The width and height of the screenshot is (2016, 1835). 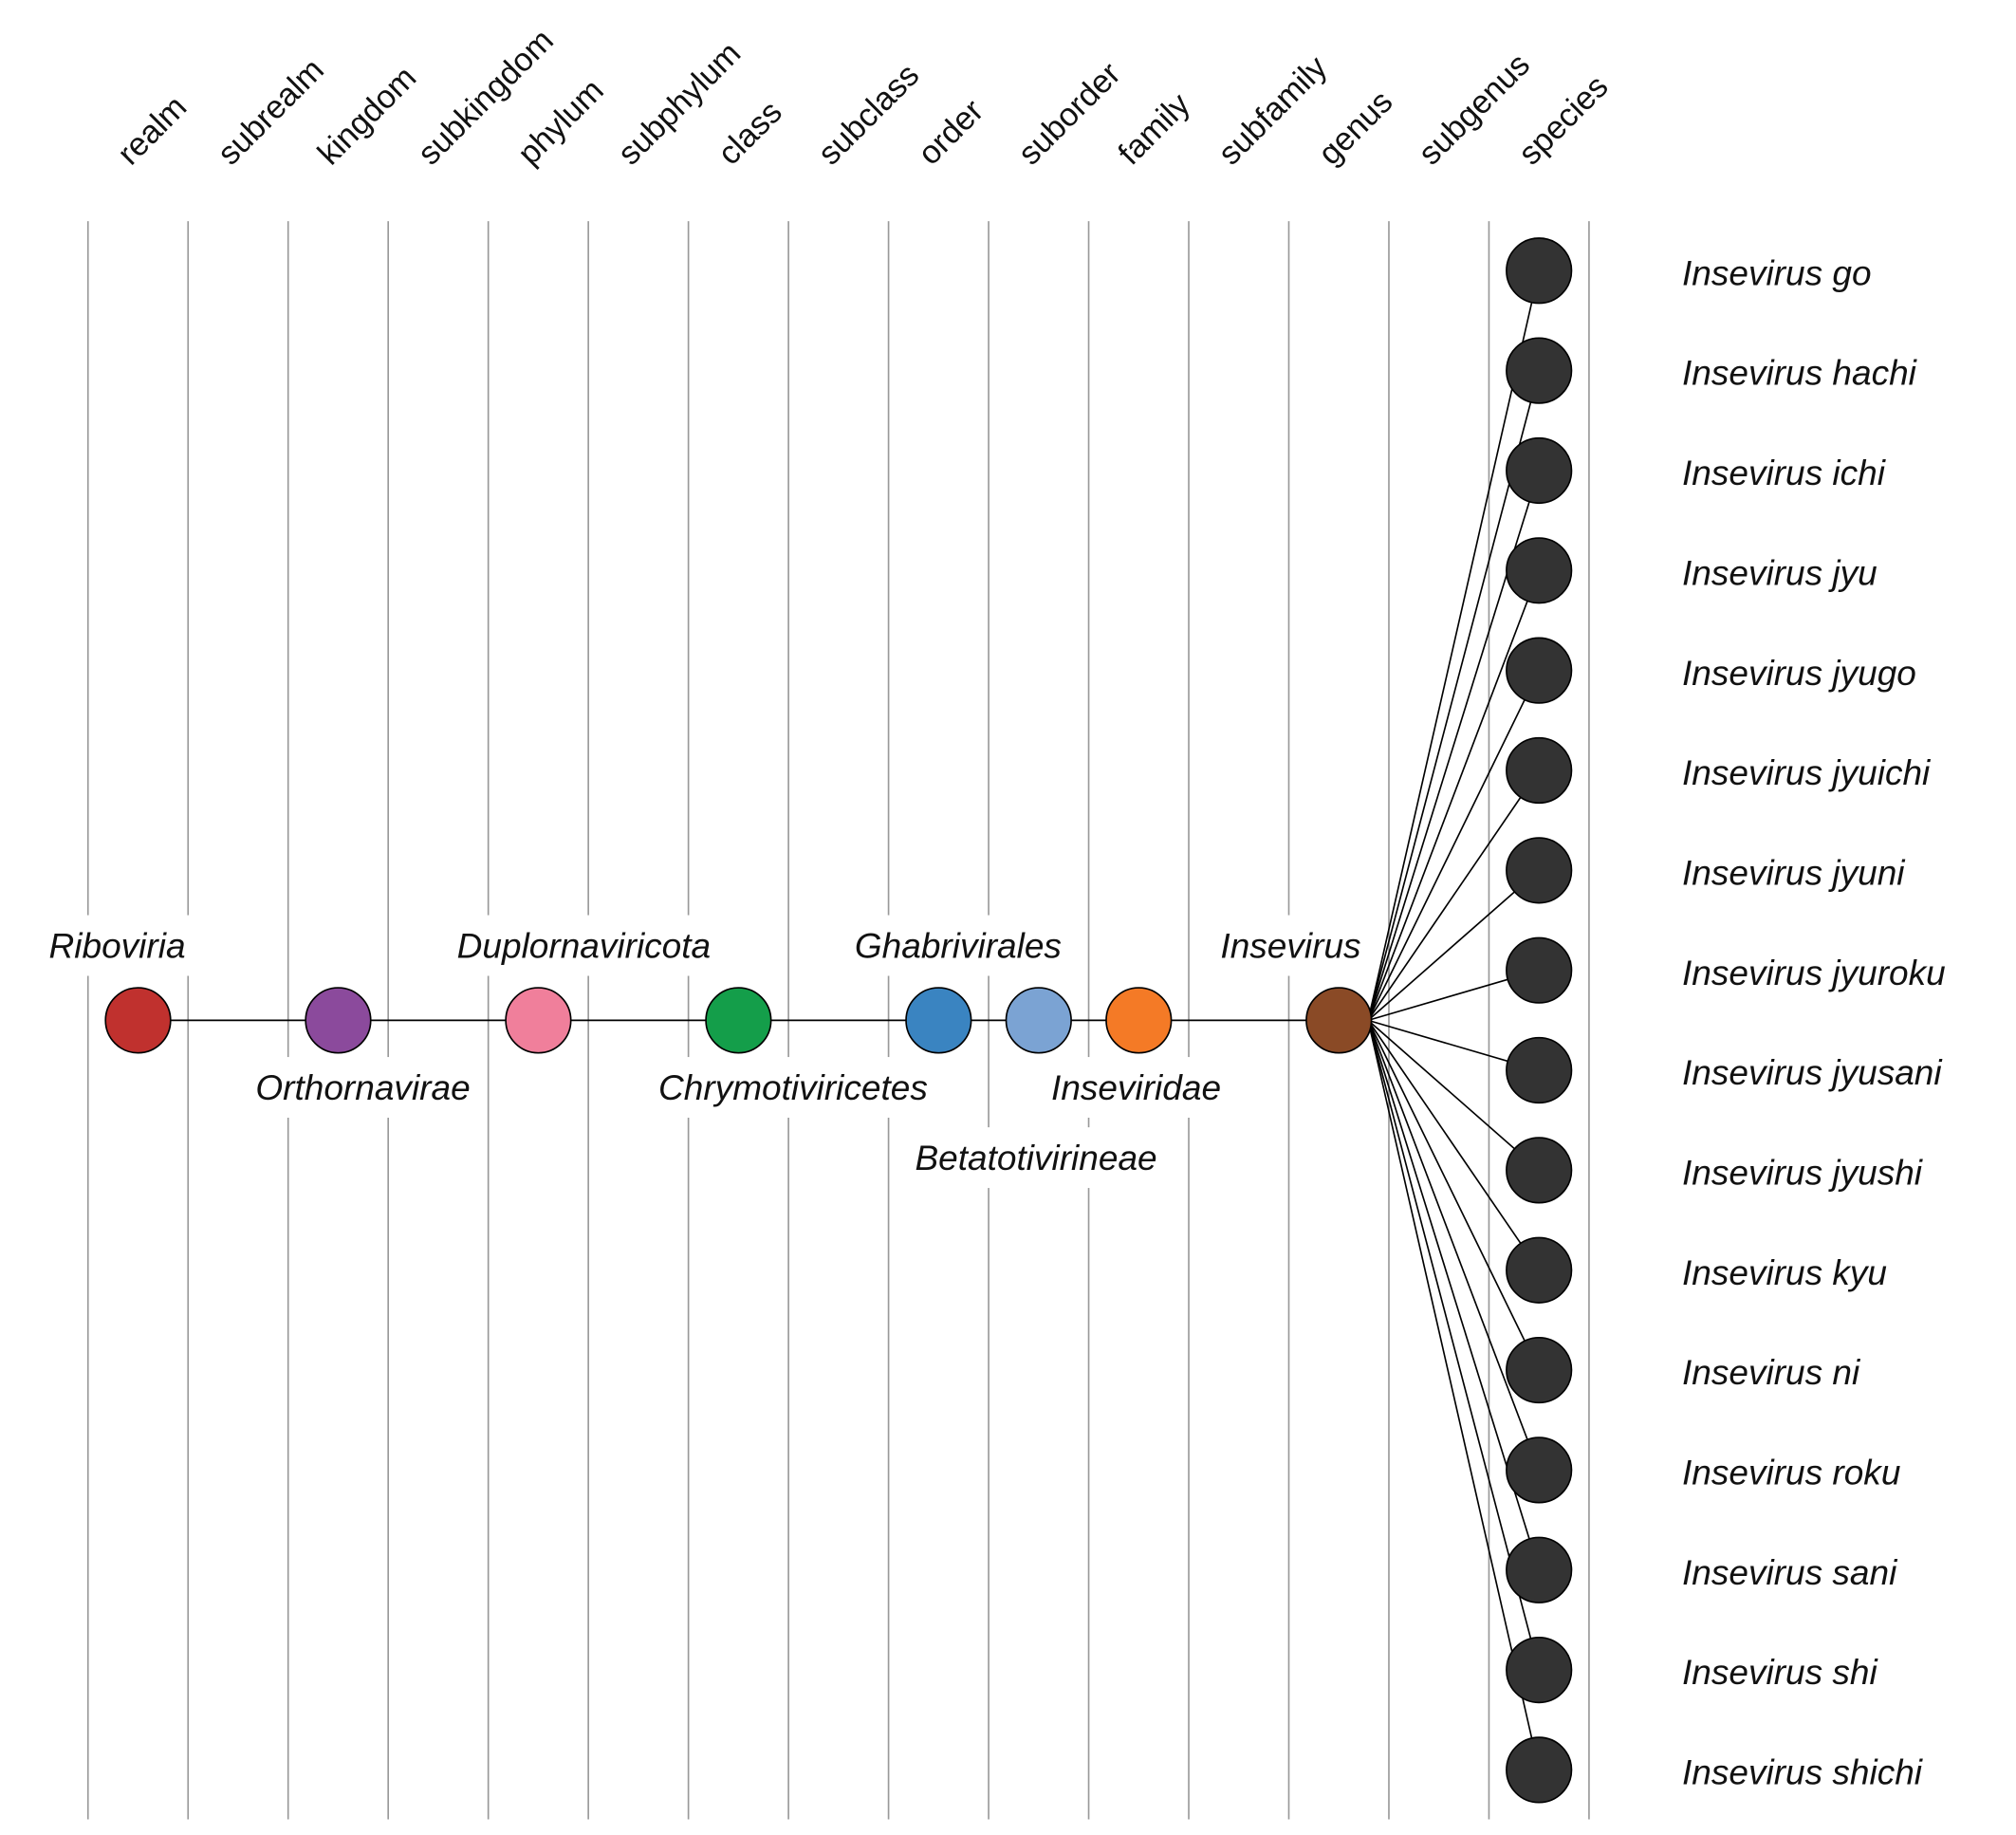 What do you see at coordinates (1794, 872) in the screenshot?
I see `species-label: Insevirus jyuni` at bounding box center [1794, 872].